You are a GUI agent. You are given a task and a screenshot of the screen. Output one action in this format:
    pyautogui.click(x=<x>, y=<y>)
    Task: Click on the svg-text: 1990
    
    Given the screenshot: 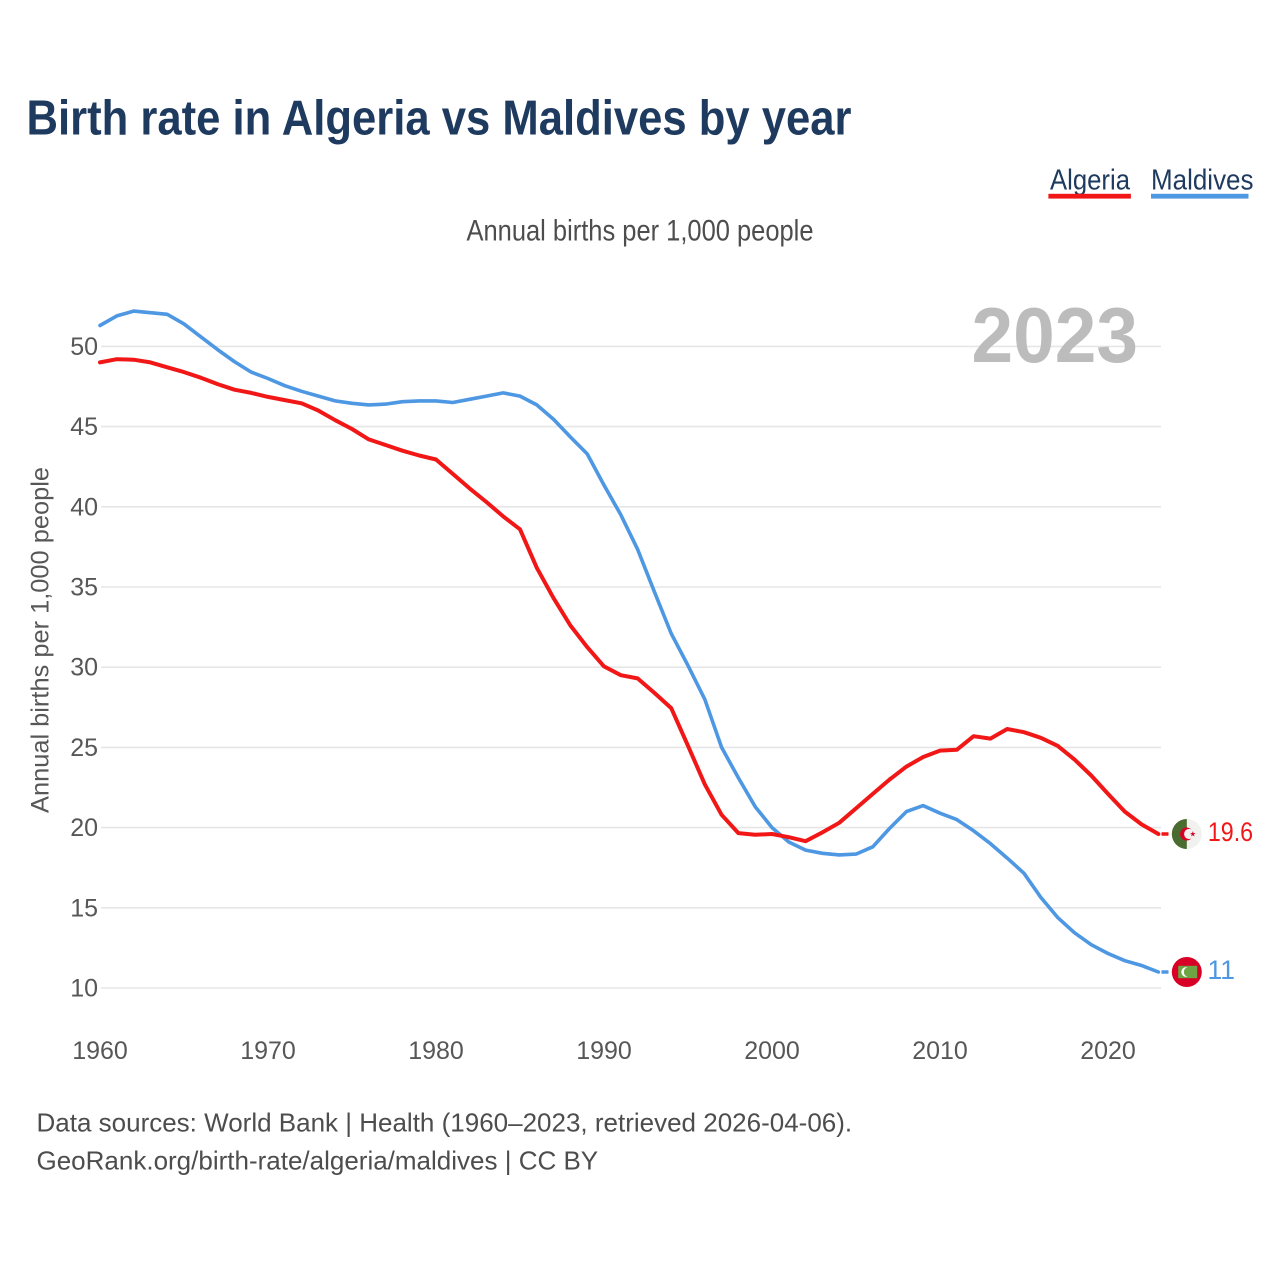 What is the action you would take?
    pyautogui.click(x=604, y=1051)
    